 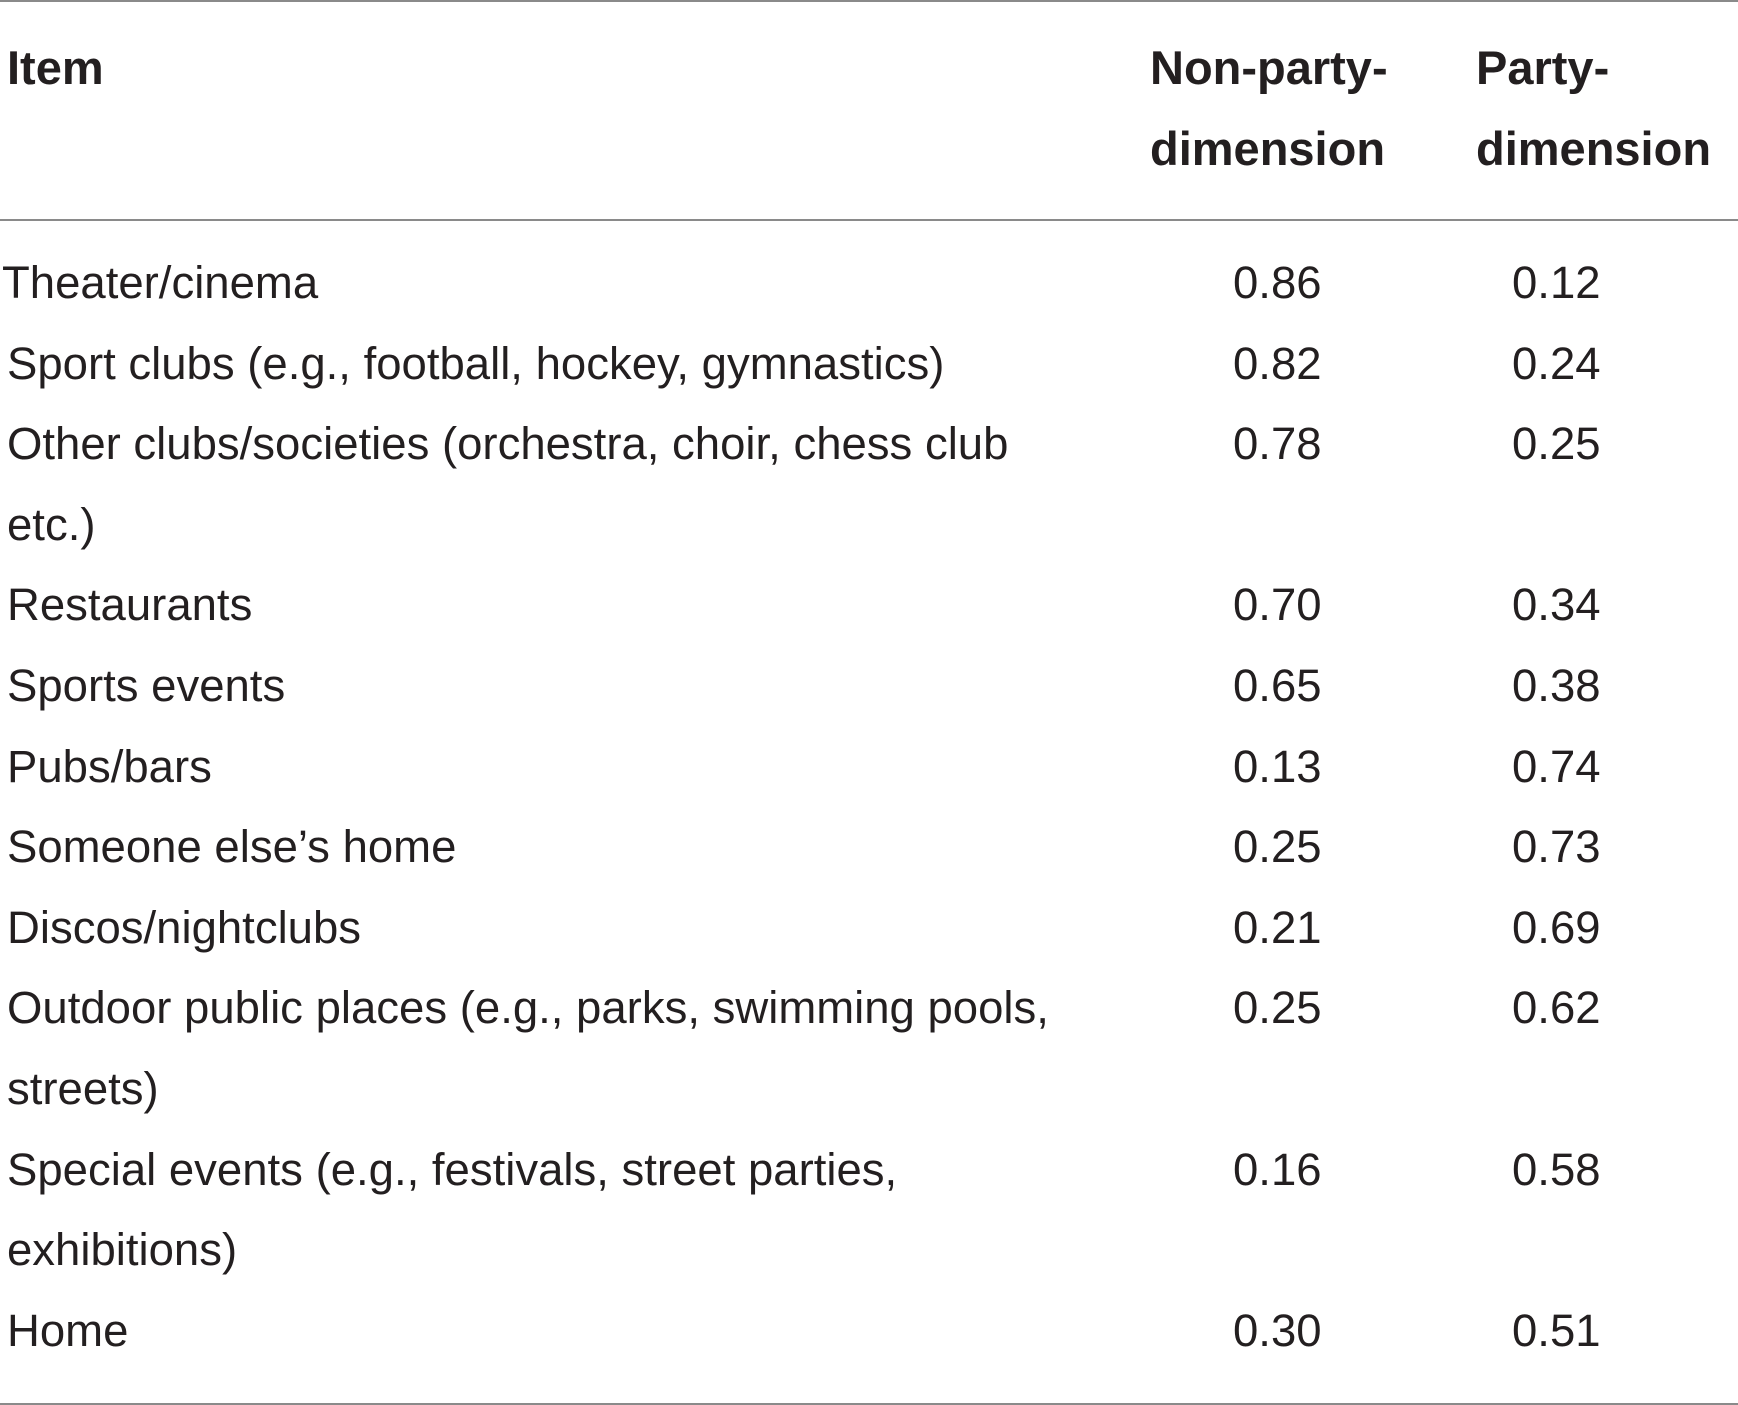 What do you see at coordinates (869, 1404) in the screenshot?
I see `table-bottom-rule` at bounding box center [869, 1404].